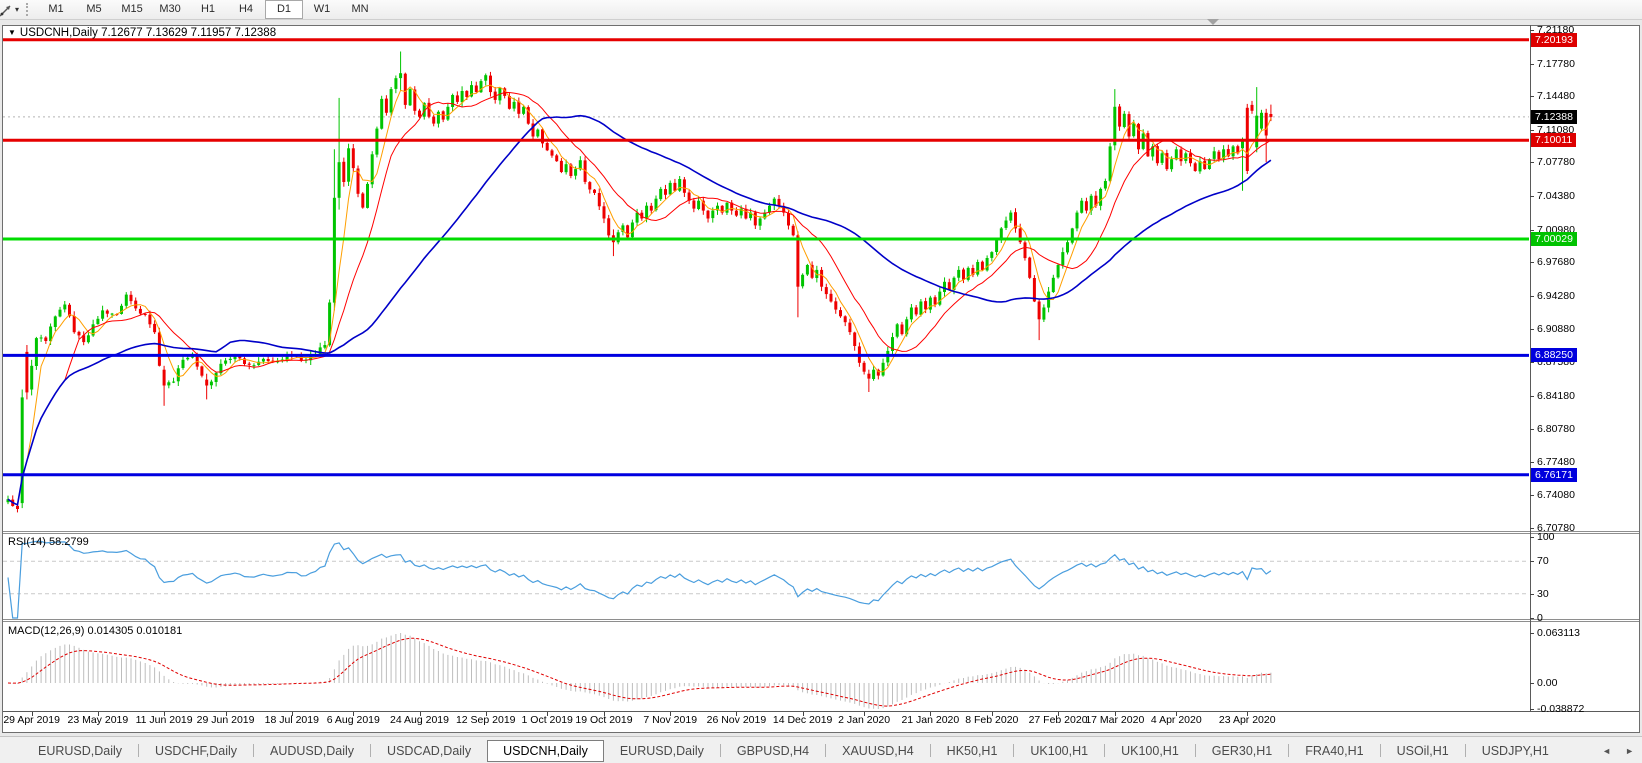 This screenshot has height=763, width=1642. What do you see at coordinates (1607, 750) in the screenshot?
I see `tabs-scroll-left-icon: ◄` at bounding box center [1607, 750].